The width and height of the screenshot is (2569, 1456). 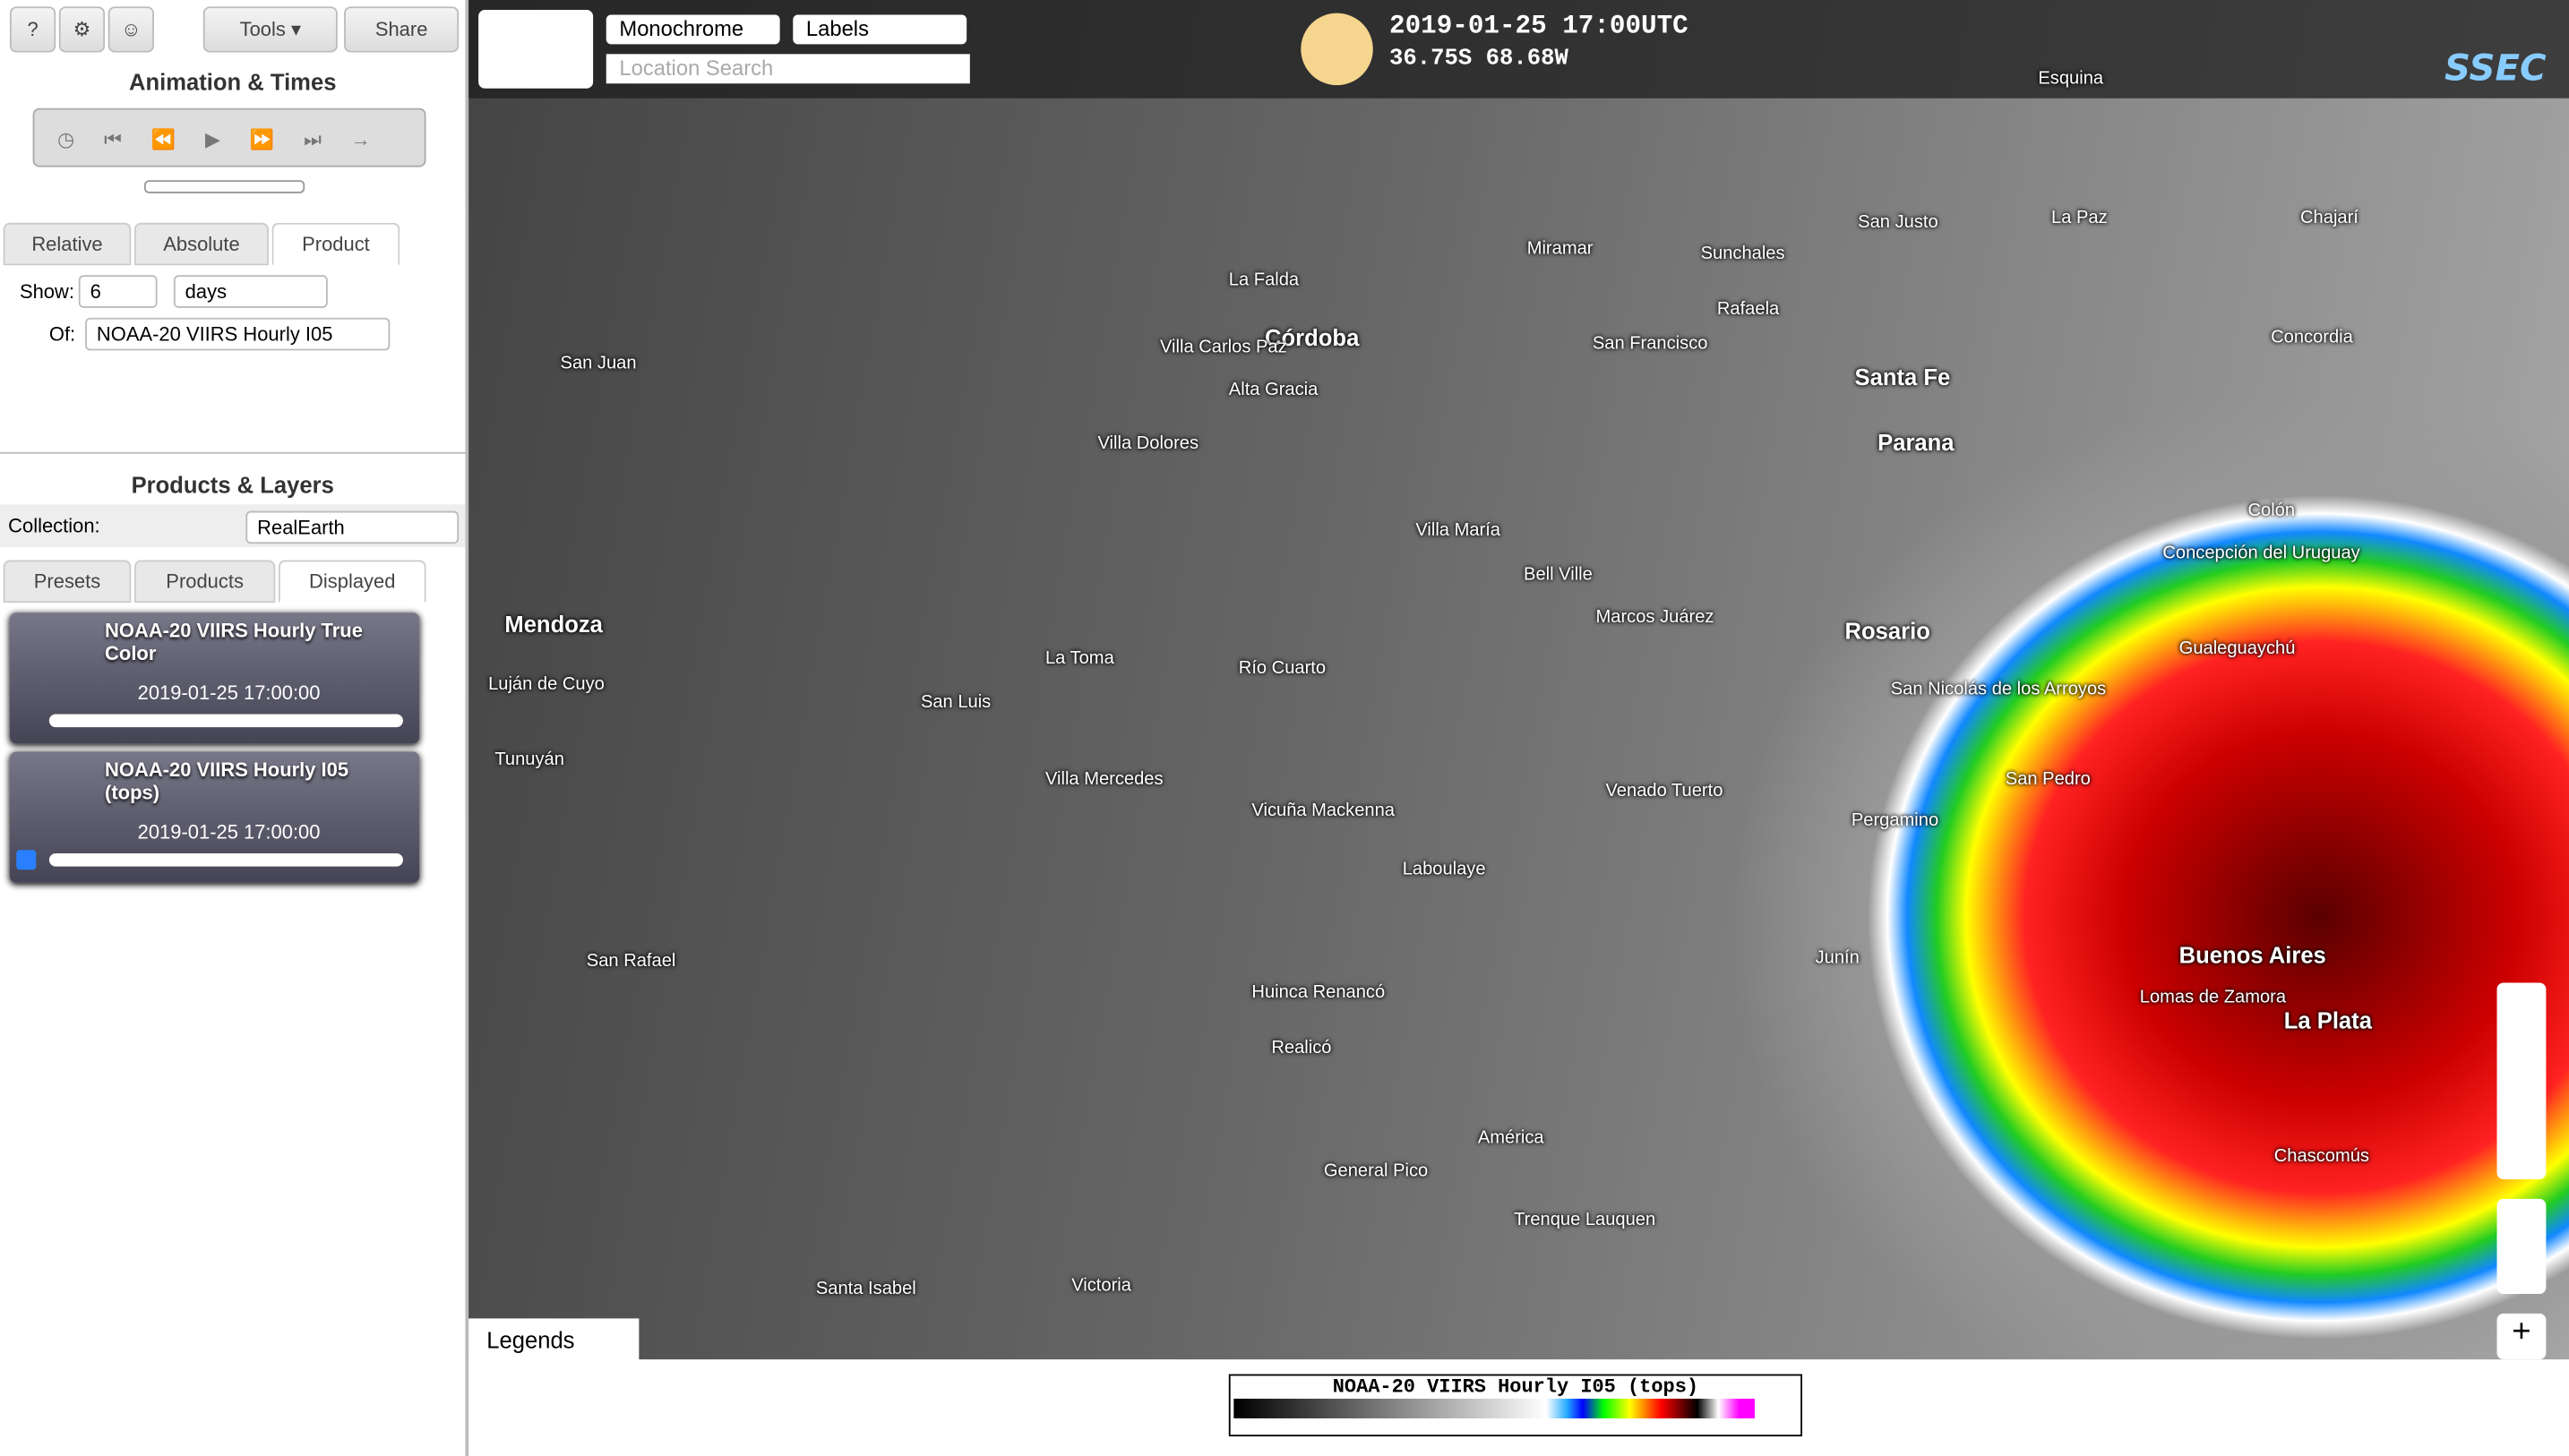 I want to click on map-label: Mendoza, so click(x=553, y=624).